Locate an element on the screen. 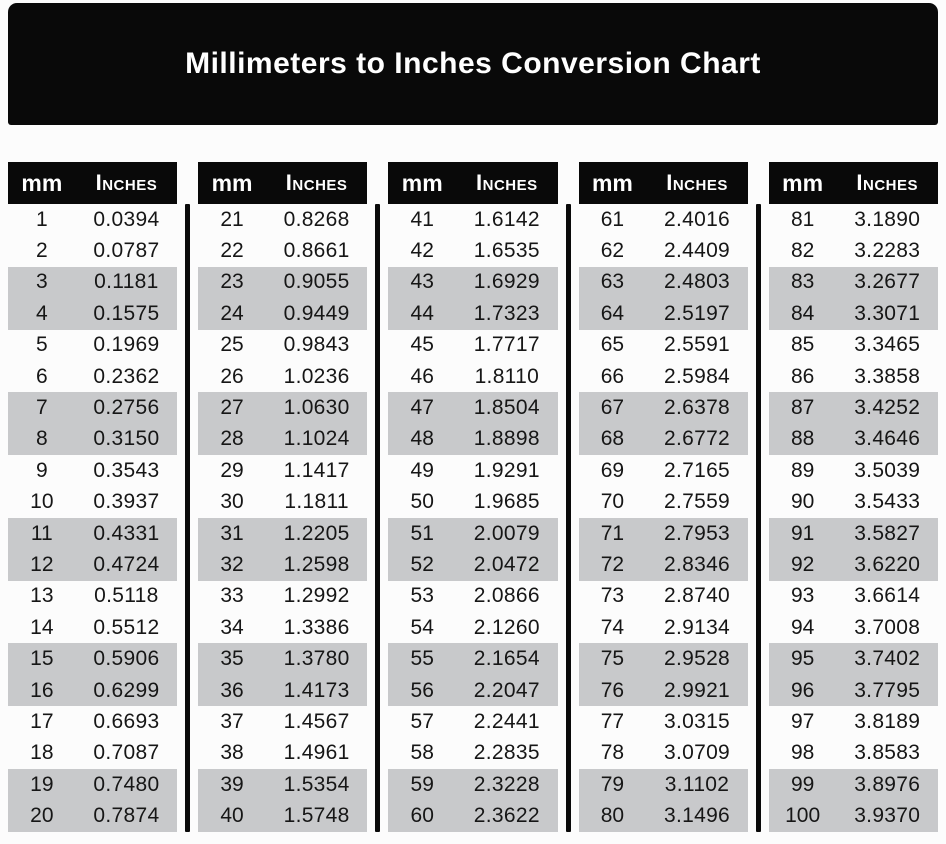 The image size is (946, 844). inches-value: 1.2598 is located at coordinates (316, 564).